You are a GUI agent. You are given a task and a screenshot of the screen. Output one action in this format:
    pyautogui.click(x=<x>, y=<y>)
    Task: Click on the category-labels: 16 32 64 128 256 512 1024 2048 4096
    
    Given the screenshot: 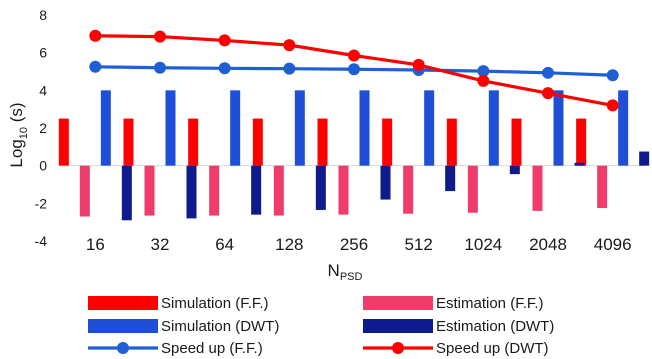 What is the action you would take?
    pyautogui.click(x=359, y=244)
    